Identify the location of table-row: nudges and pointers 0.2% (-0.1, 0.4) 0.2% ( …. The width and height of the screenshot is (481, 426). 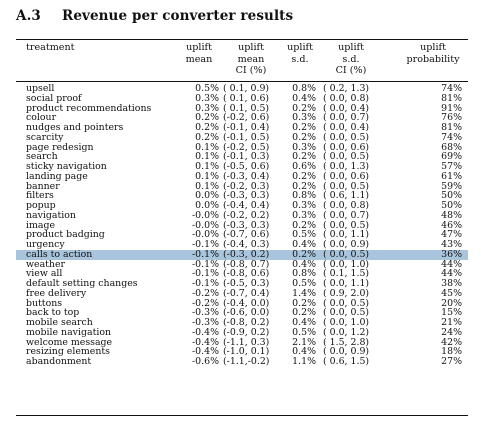
(242, 128).